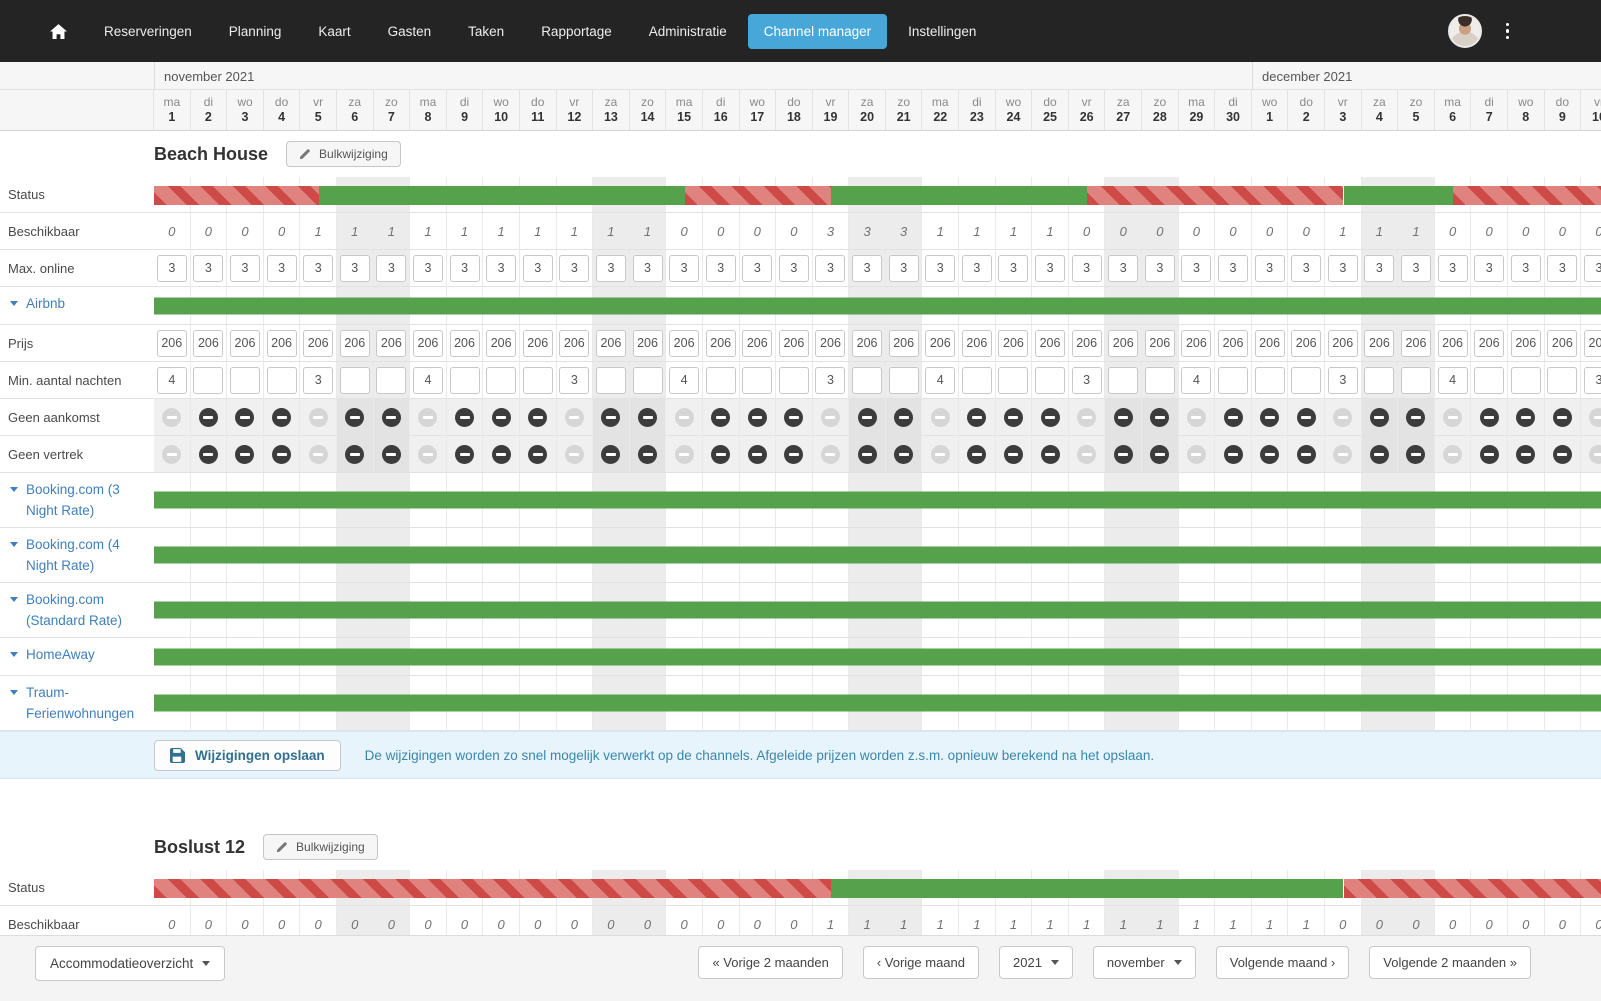 Image resolution: width=1601 pixels, height=1001 pixels. Describe the element at coordinates (409, 31) in the screenshot. I see `nav-item-gasten: Gasten` at that location.